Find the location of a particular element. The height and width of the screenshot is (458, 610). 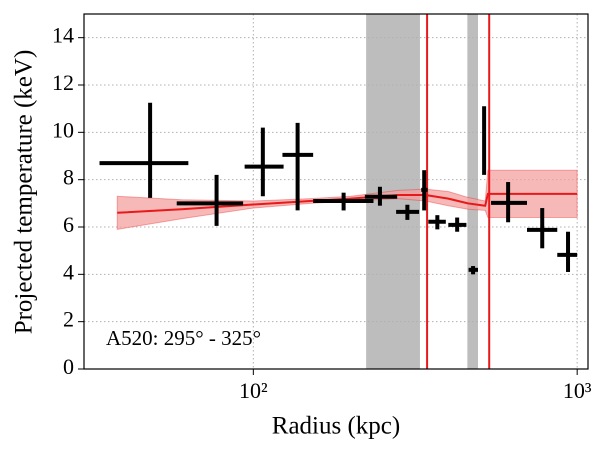

annotation: A520: 295° - 325° is located at coordinates (183, 338).